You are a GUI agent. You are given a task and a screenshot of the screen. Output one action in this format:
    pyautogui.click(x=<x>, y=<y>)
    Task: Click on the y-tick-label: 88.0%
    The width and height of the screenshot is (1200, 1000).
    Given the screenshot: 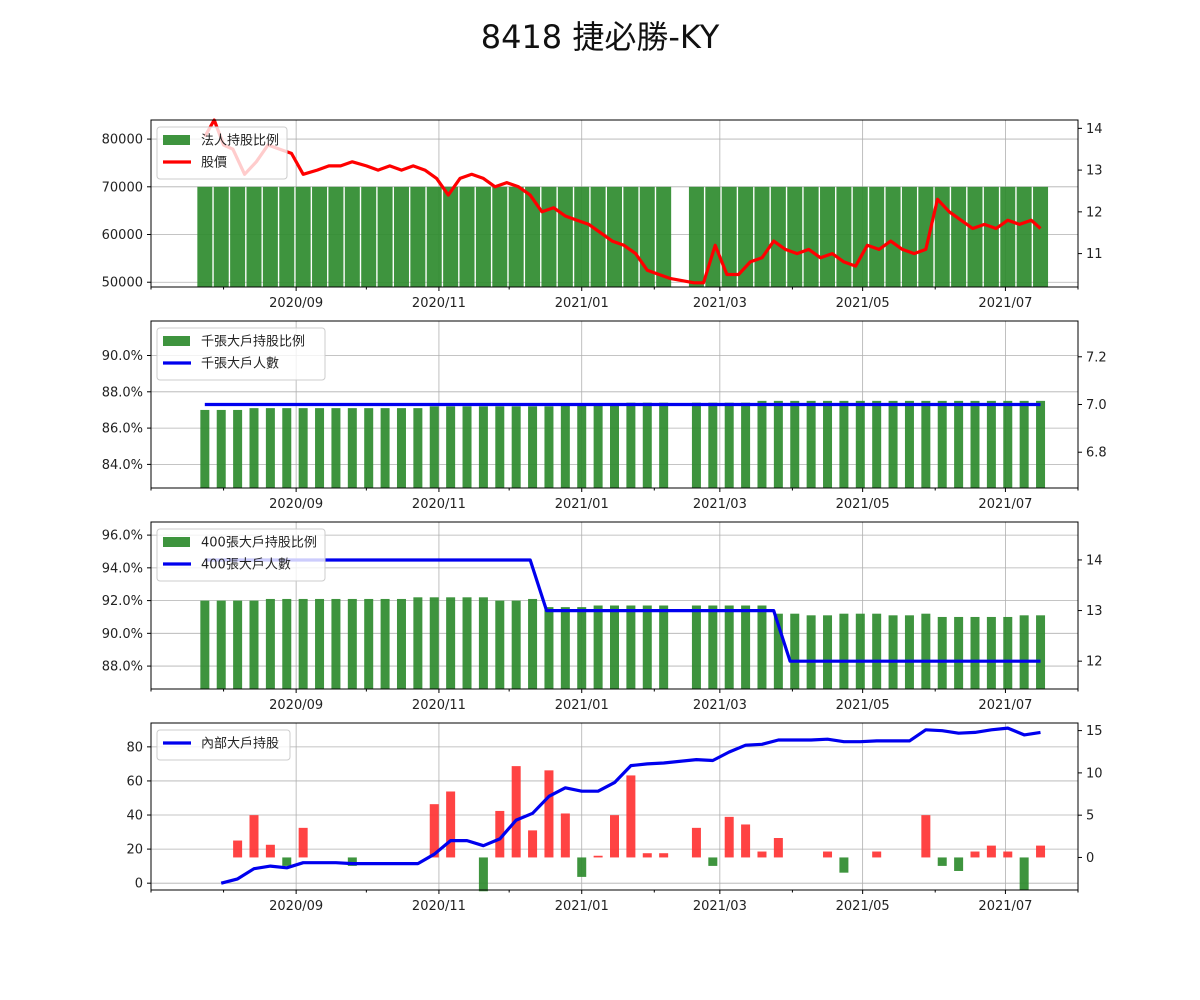 What is the action you would take?
    pyautogui.click(x=122, y=392)
    